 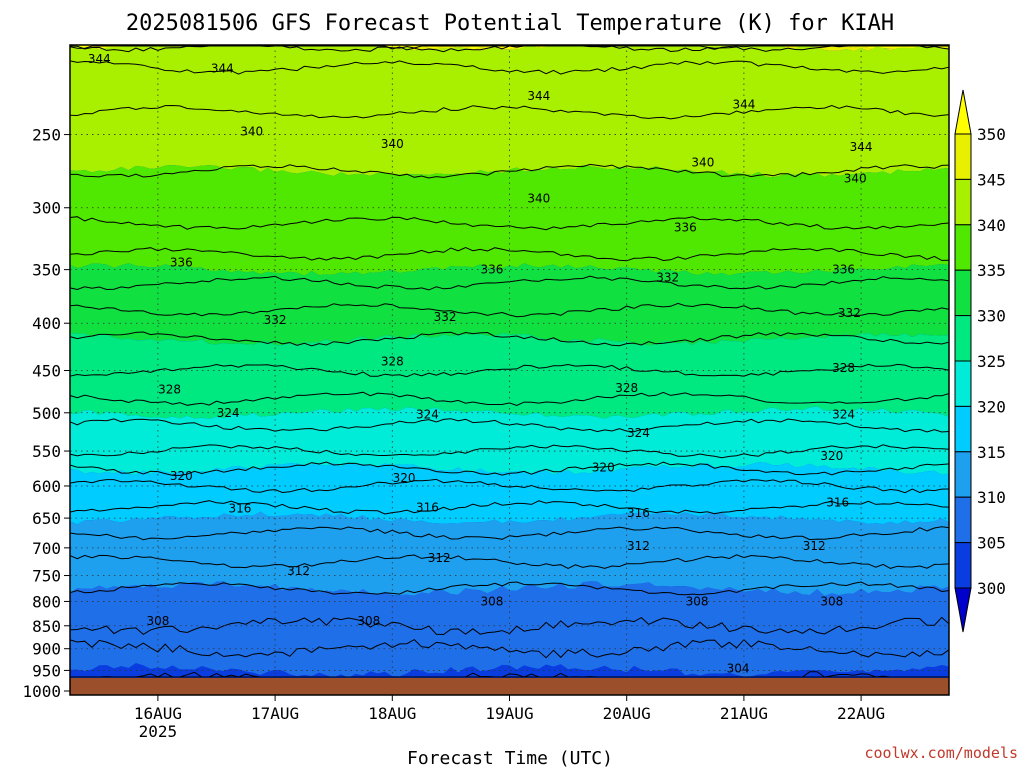 What do you see at coordinates (991, 179) in the screenshot?
I see `colorbar-label: 345` at bounding box center [991, 179].